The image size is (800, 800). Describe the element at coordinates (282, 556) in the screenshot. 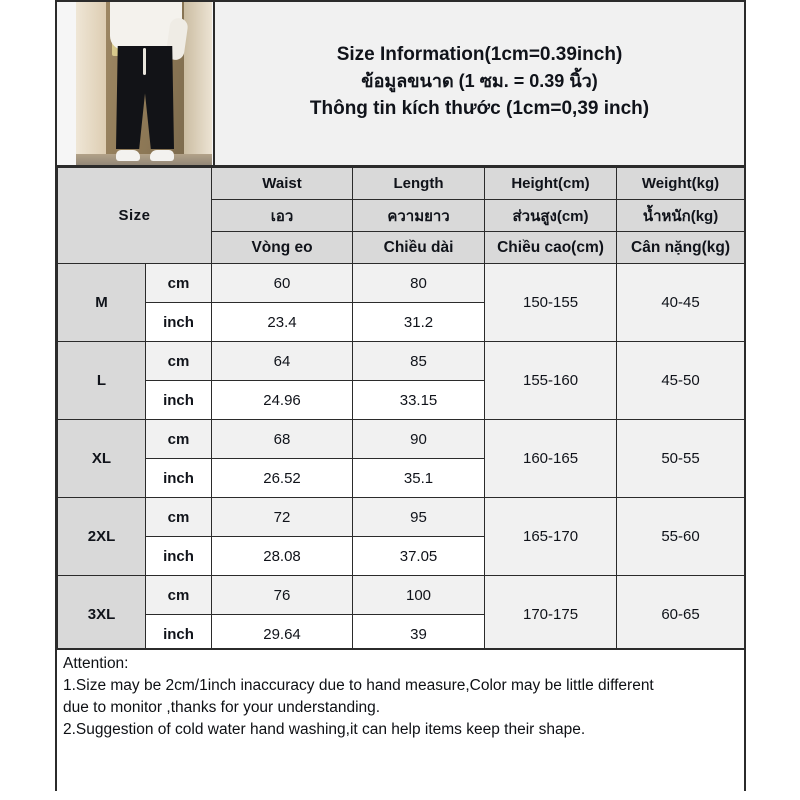

I see `waist-inch-2xl: 28.08` at that location.